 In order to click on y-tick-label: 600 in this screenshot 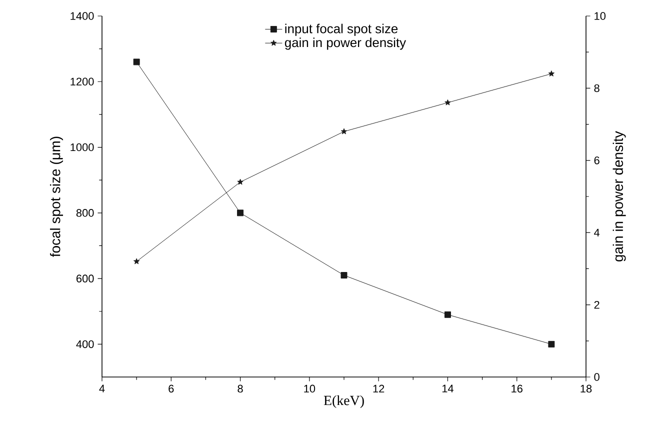, I will do `click(85, 278)`.